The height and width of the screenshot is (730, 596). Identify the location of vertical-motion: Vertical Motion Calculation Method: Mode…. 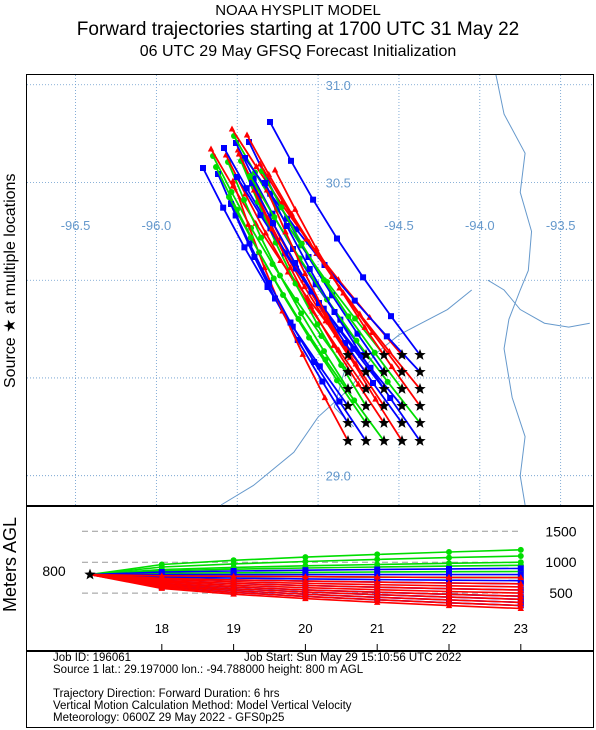
(202, 706).